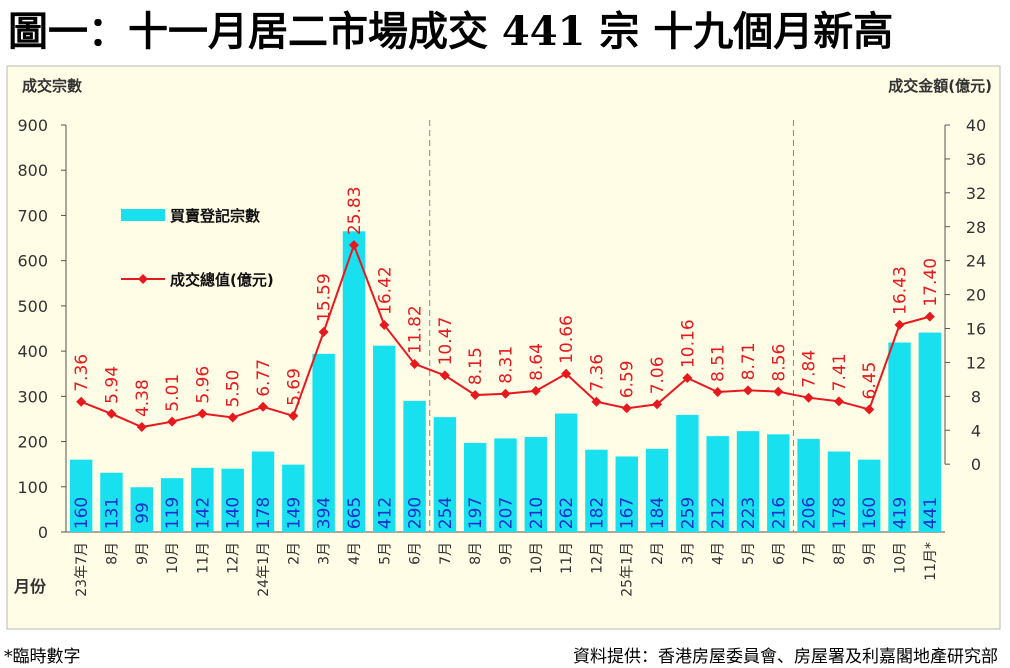 Image resolution: width=1010 pixels, height=668 pixels. Describe the element at coordinates (32, 306) in the screenshot. I see `y-left-tick-label: 500` at that location.